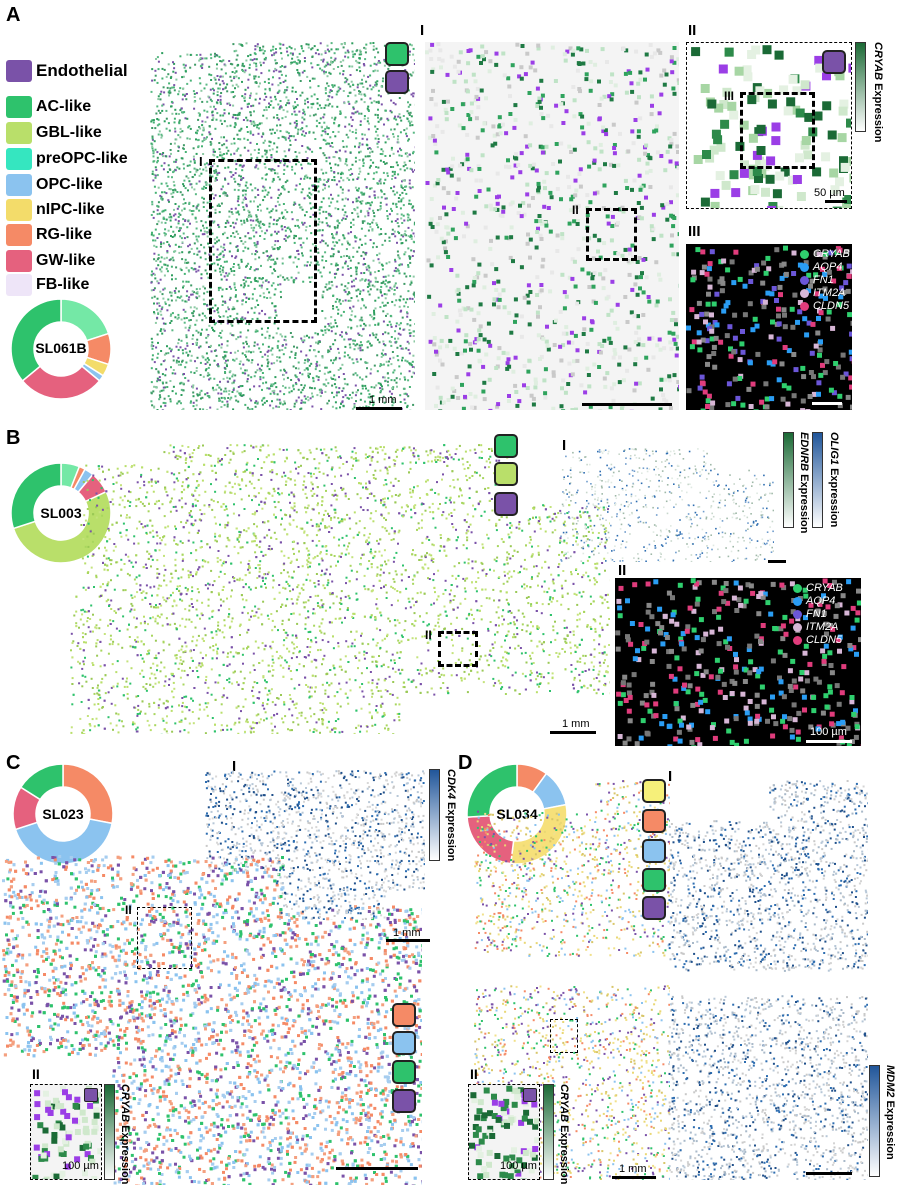  I want to click on box-label-a-ii: II, so click(575, 210).